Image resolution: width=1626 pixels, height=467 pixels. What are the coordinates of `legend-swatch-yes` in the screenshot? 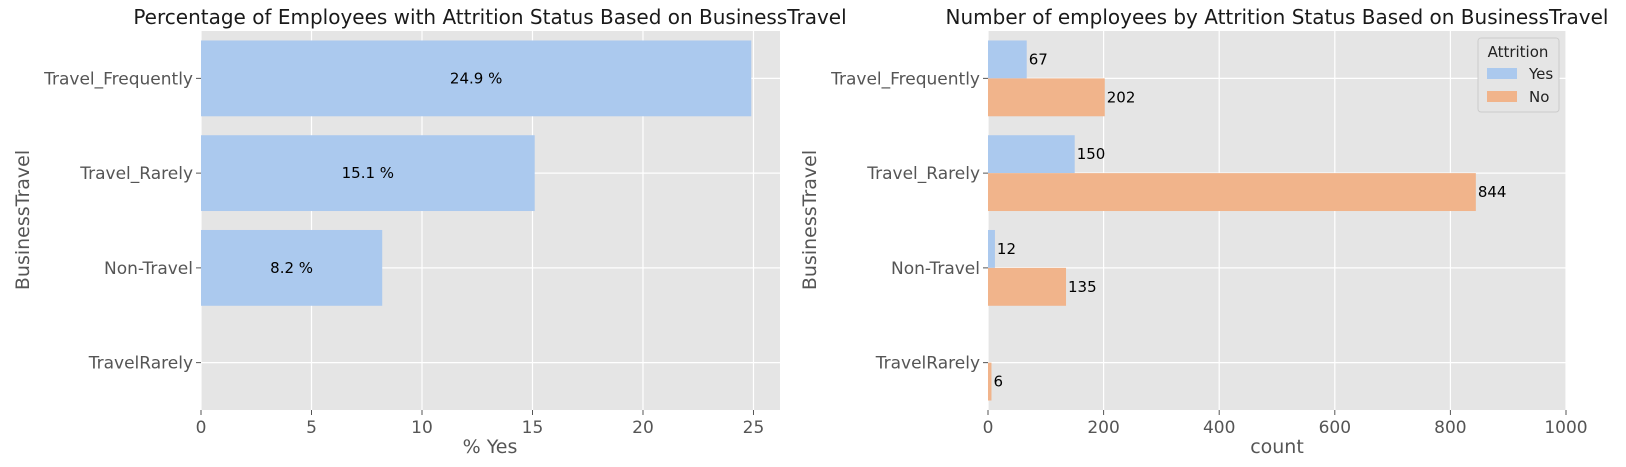 It's located at (1502, 73).